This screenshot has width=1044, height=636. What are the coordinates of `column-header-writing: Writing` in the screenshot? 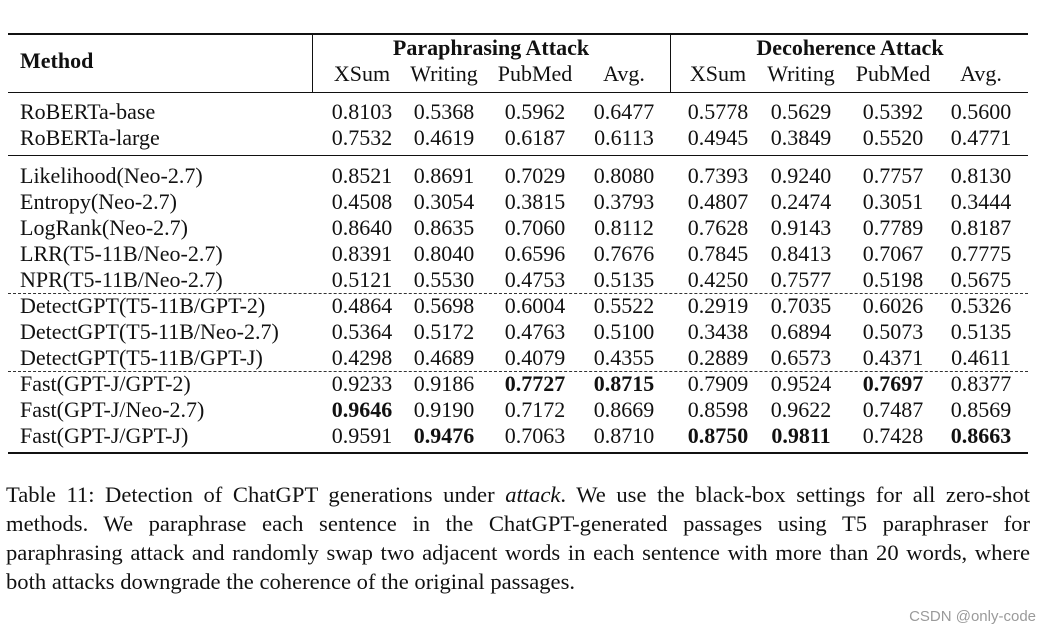 It's located at (801, 73).